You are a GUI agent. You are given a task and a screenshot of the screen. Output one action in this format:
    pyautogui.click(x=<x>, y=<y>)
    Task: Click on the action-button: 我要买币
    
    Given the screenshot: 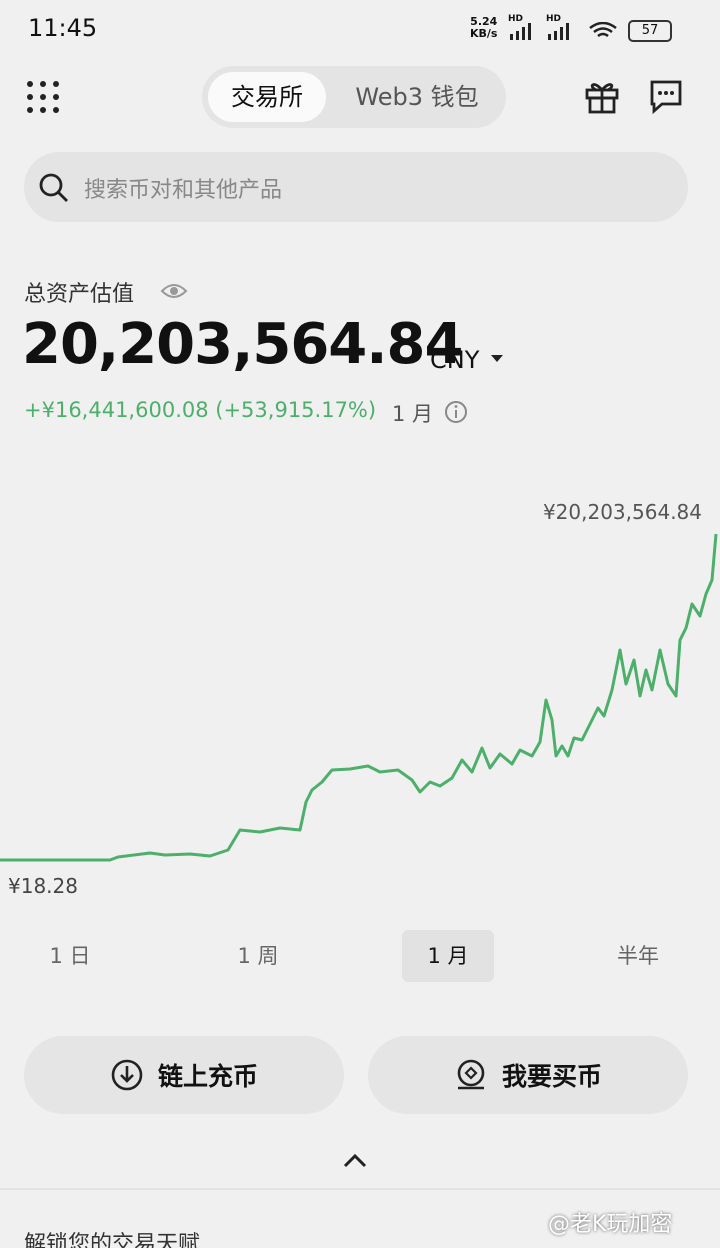 What is the action you would take?
    pyautogui.click(x=528, y=1075)
    